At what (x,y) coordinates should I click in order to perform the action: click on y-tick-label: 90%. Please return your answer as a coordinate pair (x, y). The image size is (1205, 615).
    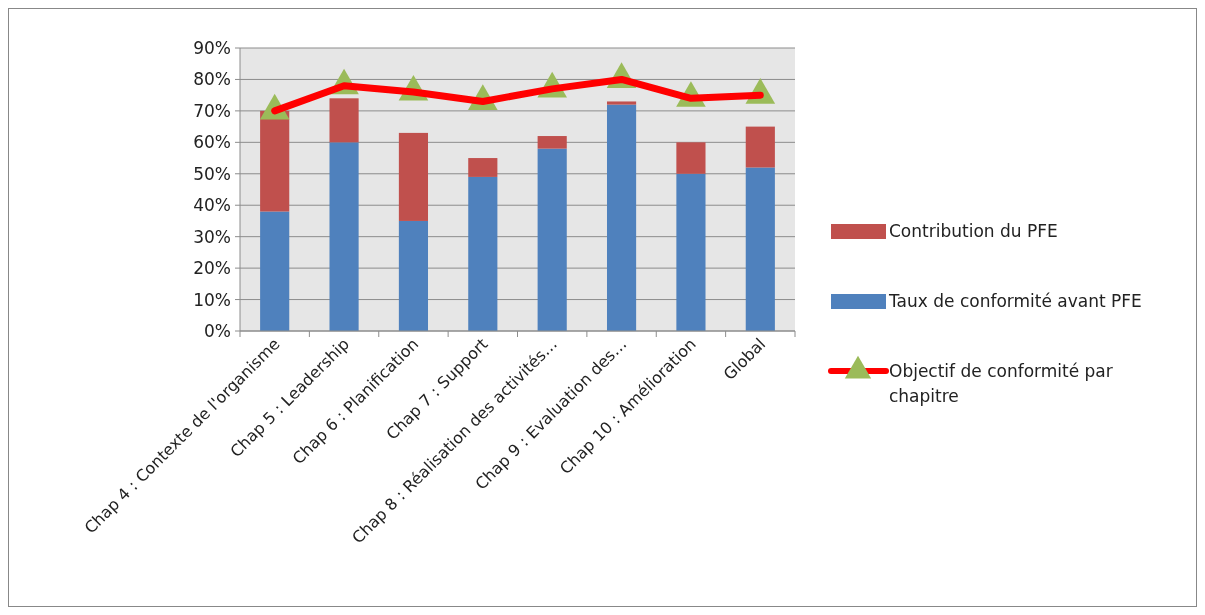
    Looking at the image, I should click on (212, 47).